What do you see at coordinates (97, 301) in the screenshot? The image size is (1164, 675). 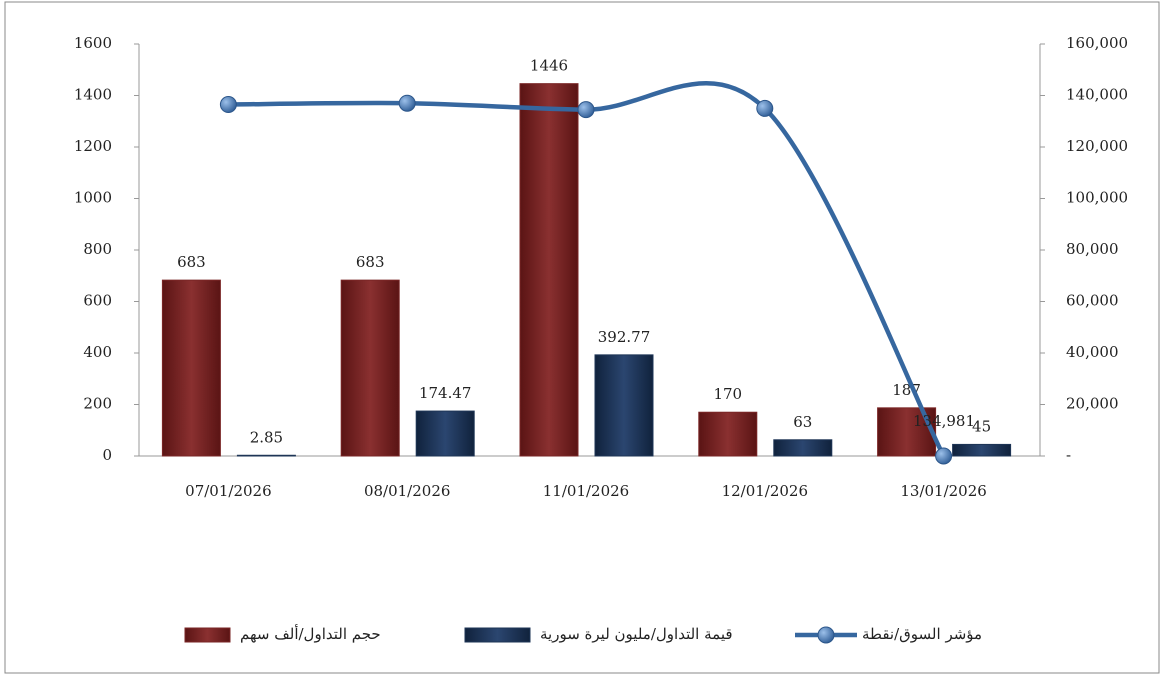 I see `y-tick-label: 600` at bounding box center [97, 301].